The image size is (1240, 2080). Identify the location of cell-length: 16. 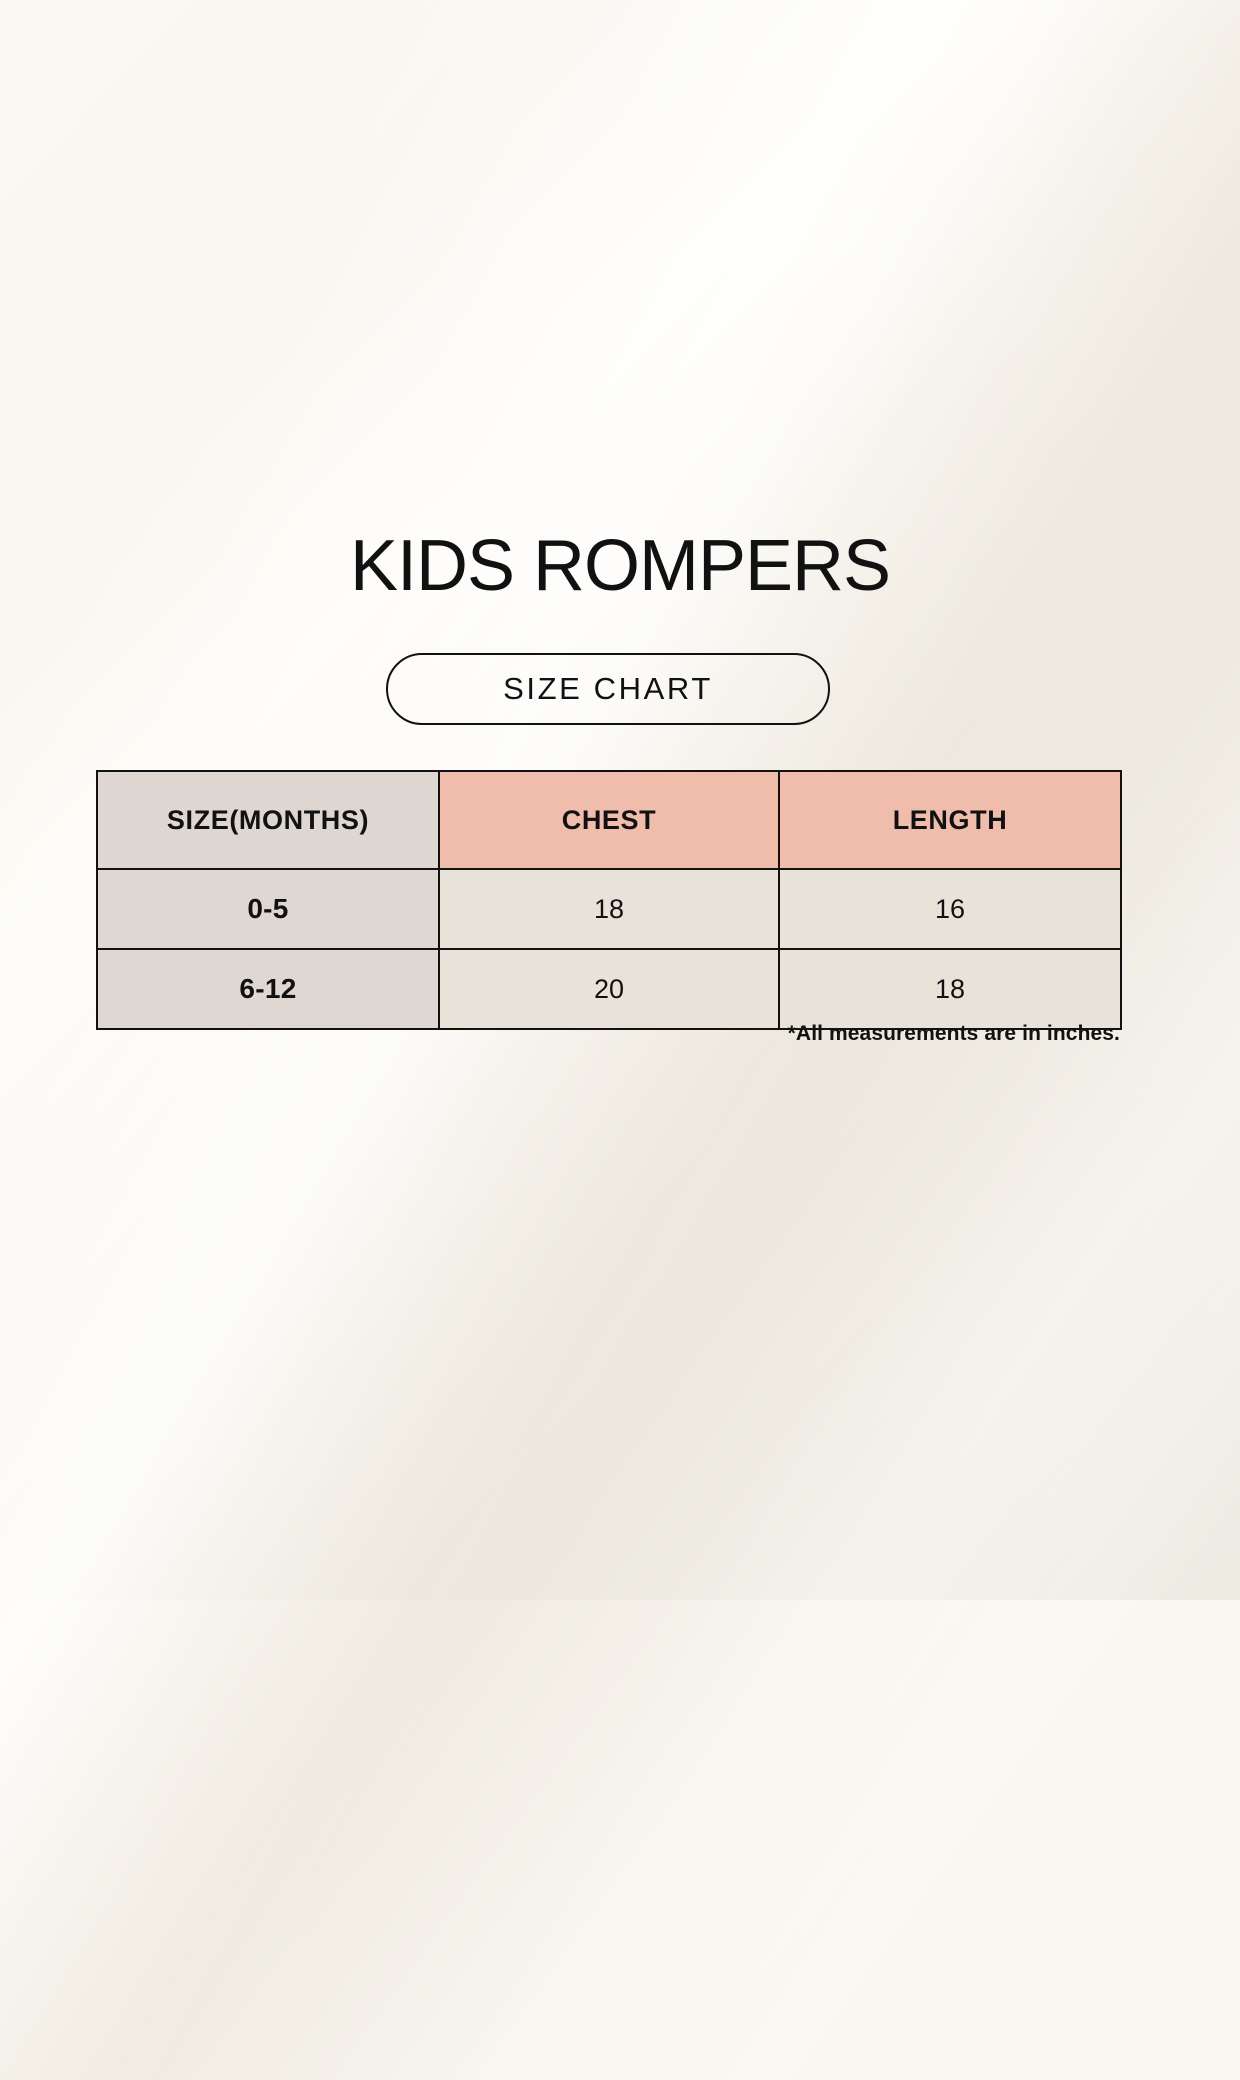
(950, 909).